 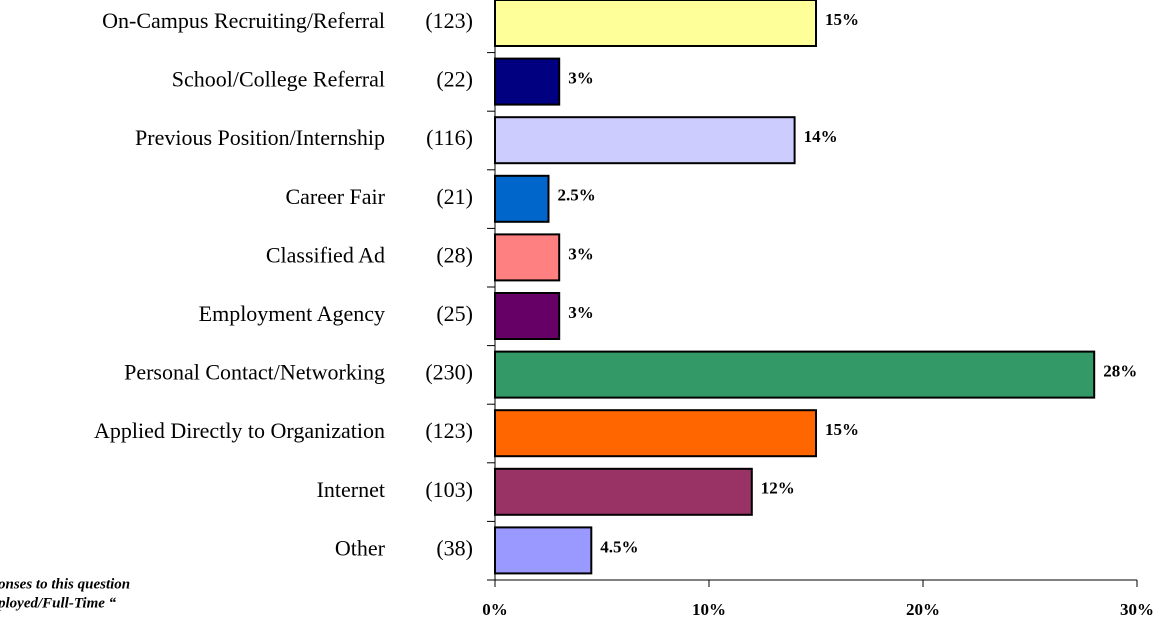 I want to click on value-label: 14%, so click(x=821, y=136).